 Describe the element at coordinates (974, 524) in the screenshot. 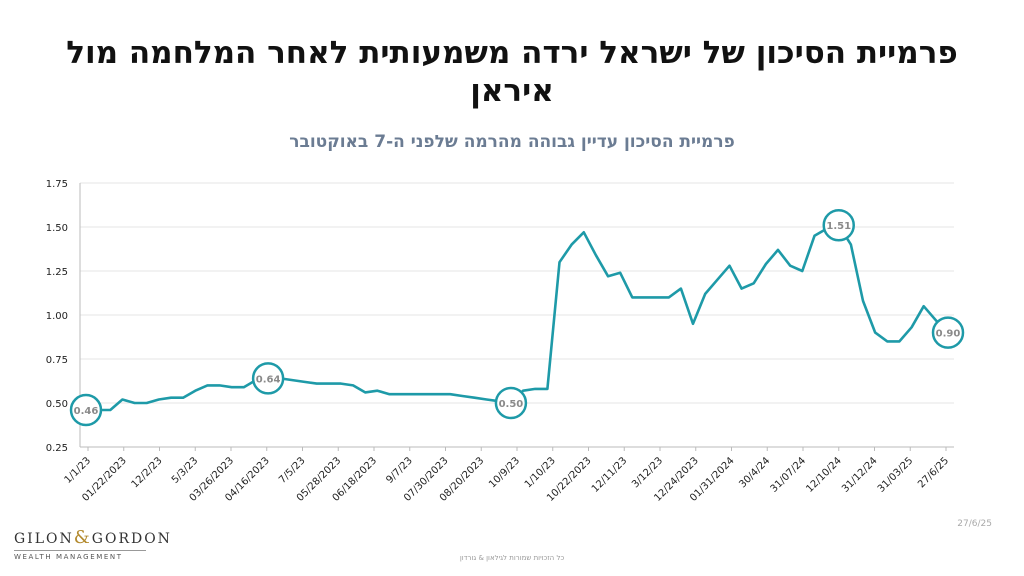

I see `date-stamp: 27/6/25` at that location.